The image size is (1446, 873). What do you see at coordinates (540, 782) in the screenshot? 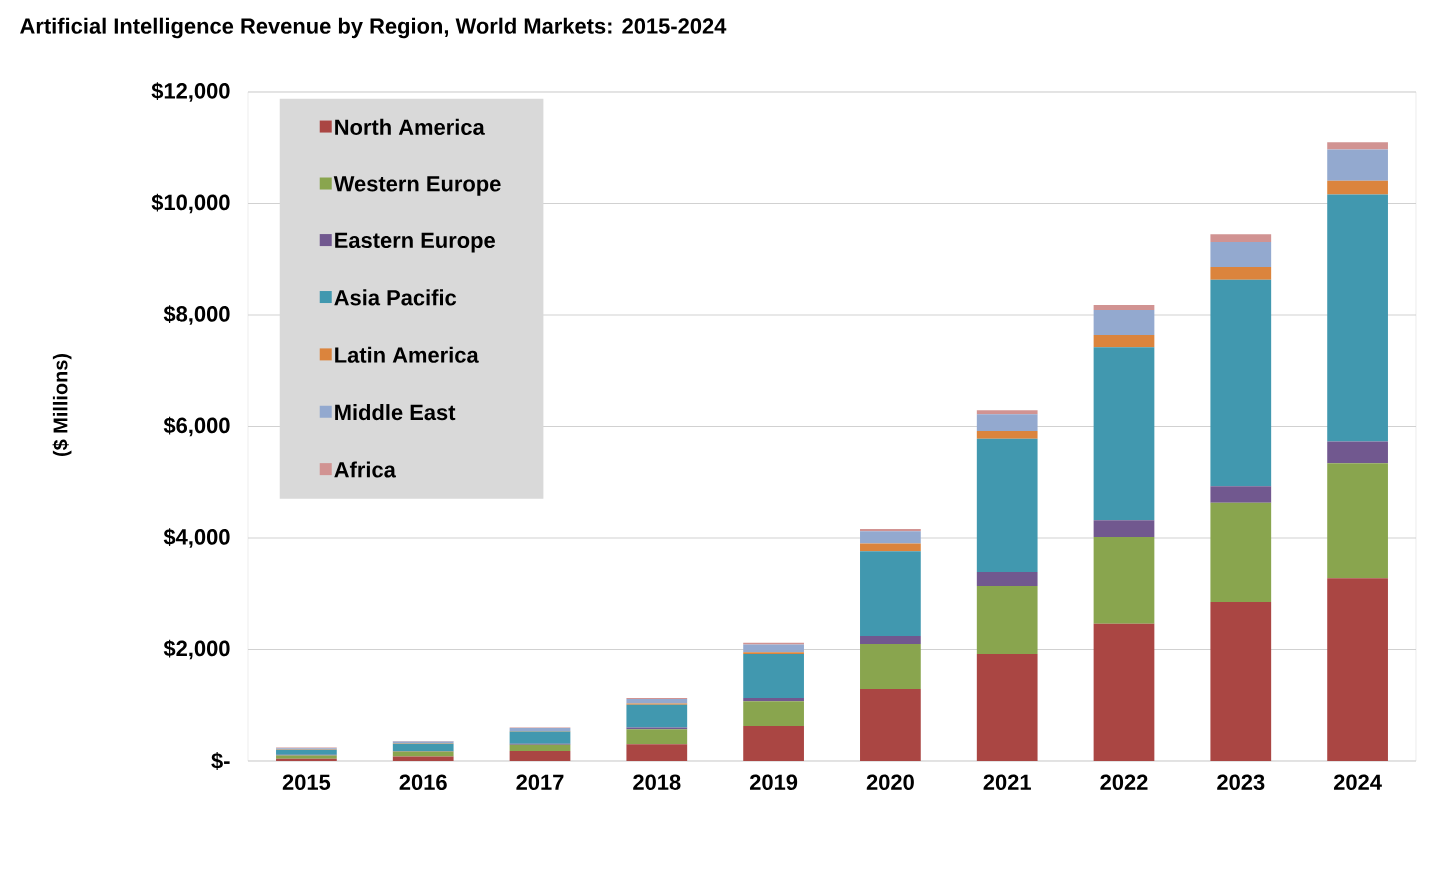
I see `x-tick-label: 2017` at bounding box center [540, 782].